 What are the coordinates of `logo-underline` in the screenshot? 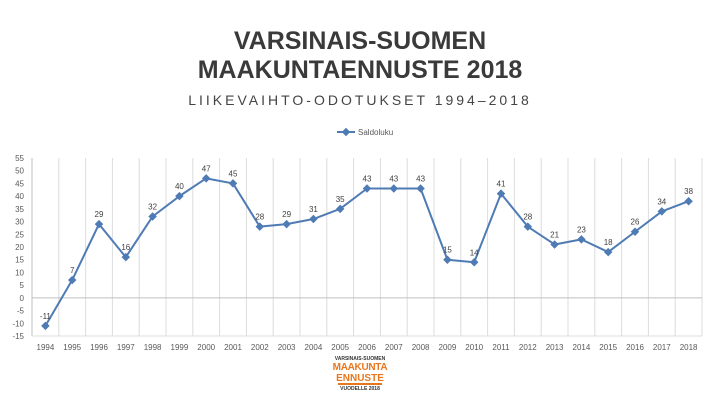 It's located at (360, 384).